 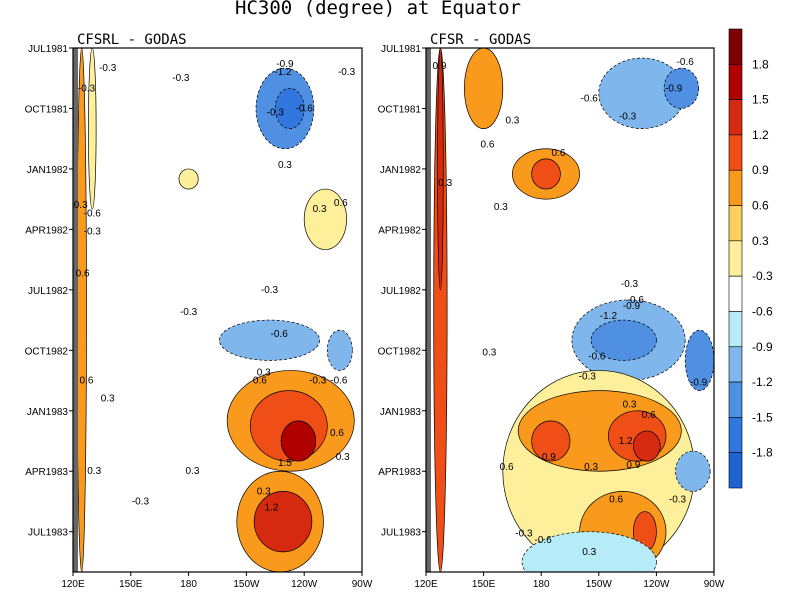 I want to click on colorbar-label: 1.8, so click(x=760, y=64).